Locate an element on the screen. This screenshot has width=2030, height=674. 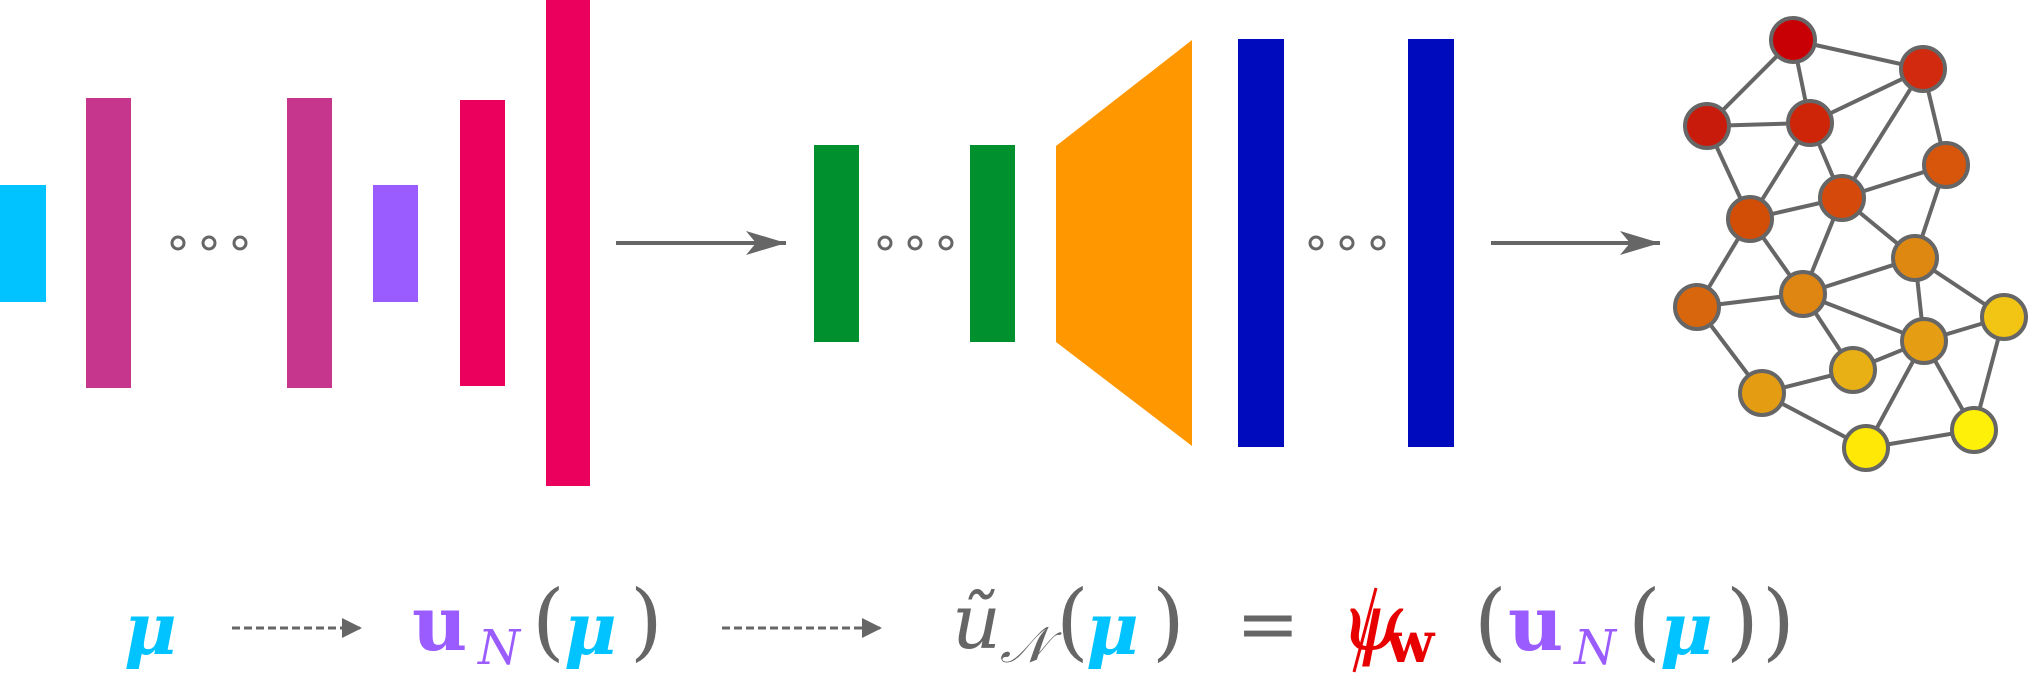
psi-open-paren: ( is located at coordinates (1490, 621).